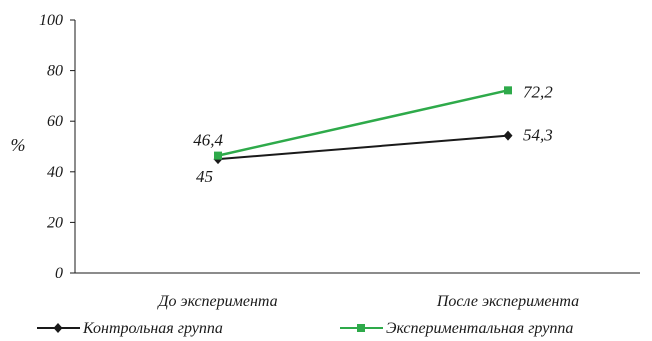  What do you see at coordinates (51, 20) in the screenshot?
I see `y-tick-label: 100` at bounding box center [51, 20].